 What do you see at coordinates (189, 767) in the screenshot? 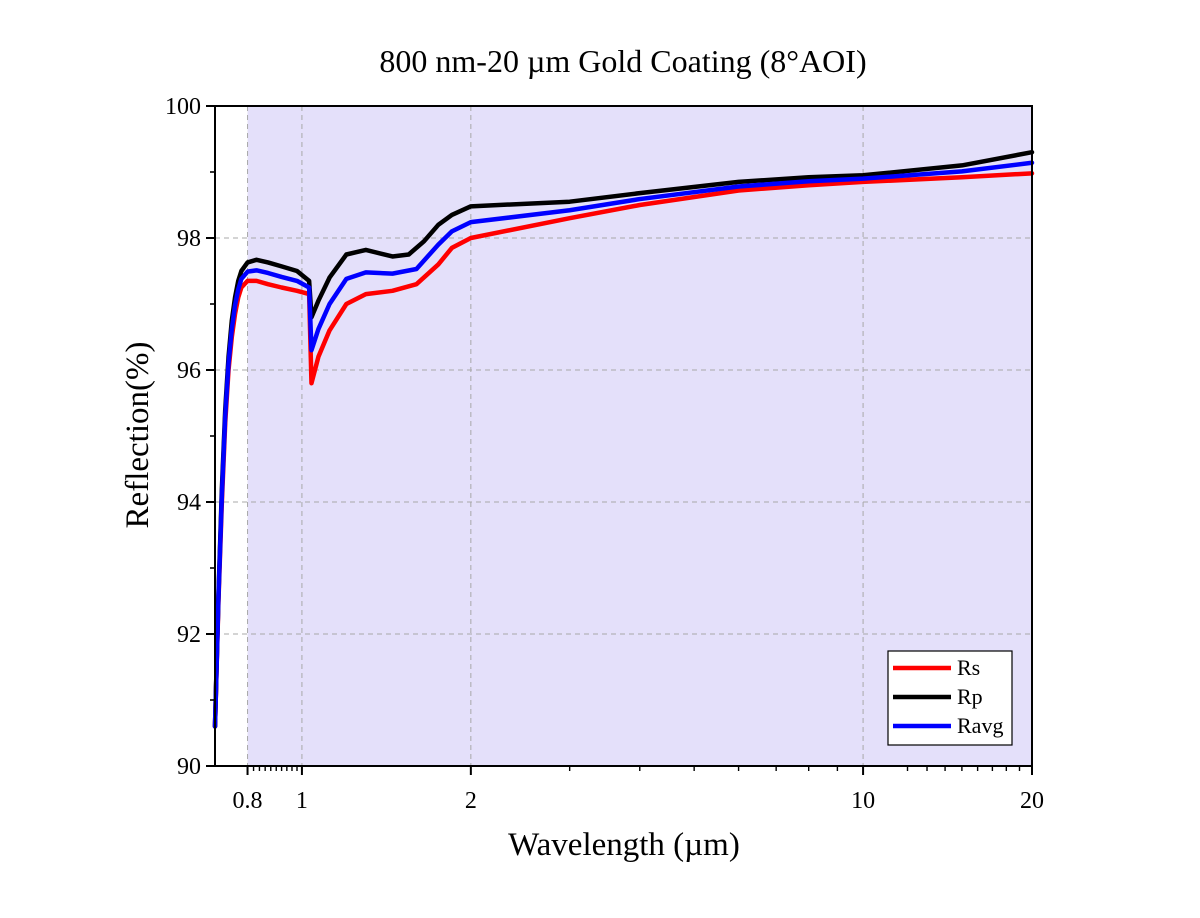
I see `y-tick-label: 90` at bounding box center [189, 767].